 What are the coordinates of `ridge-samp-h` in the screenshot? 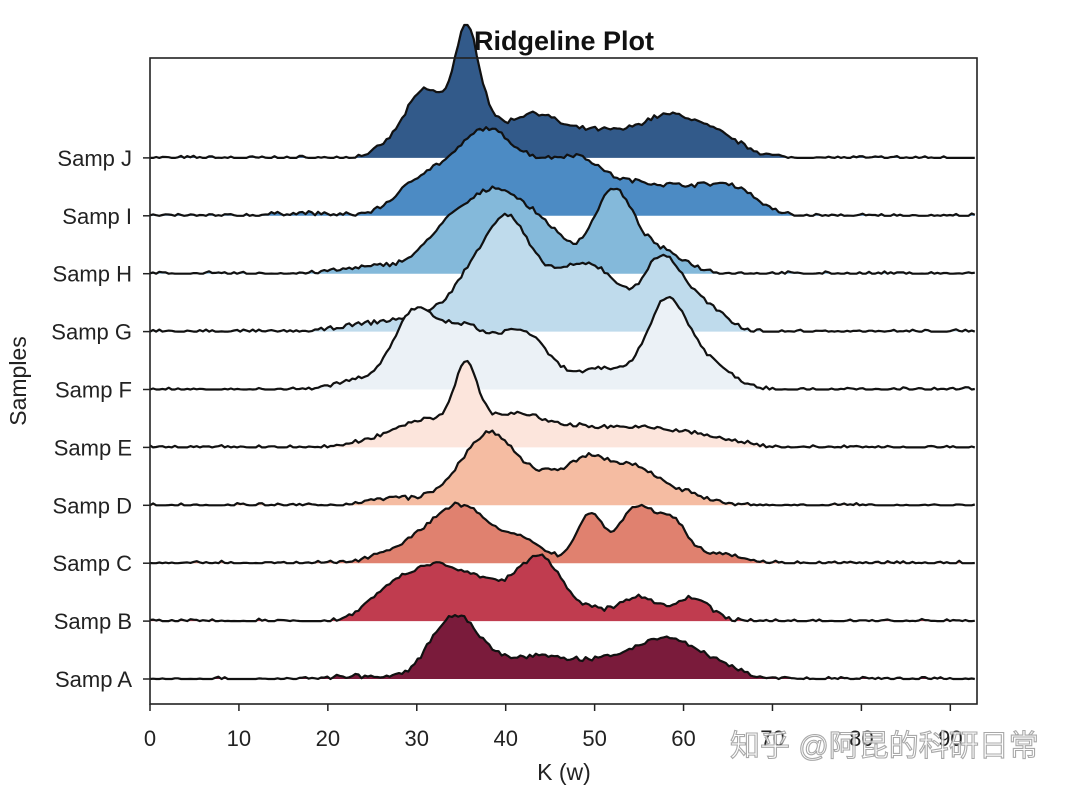 It's located at (562, 230).